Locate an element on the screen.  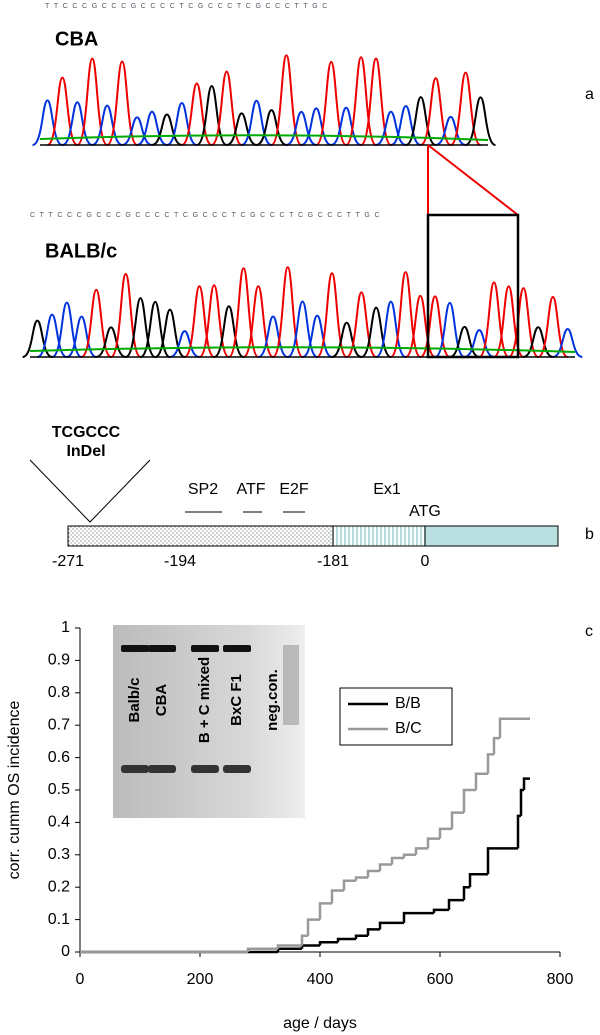
x-axis-label: age / days is located at coordinates (320, 1023).